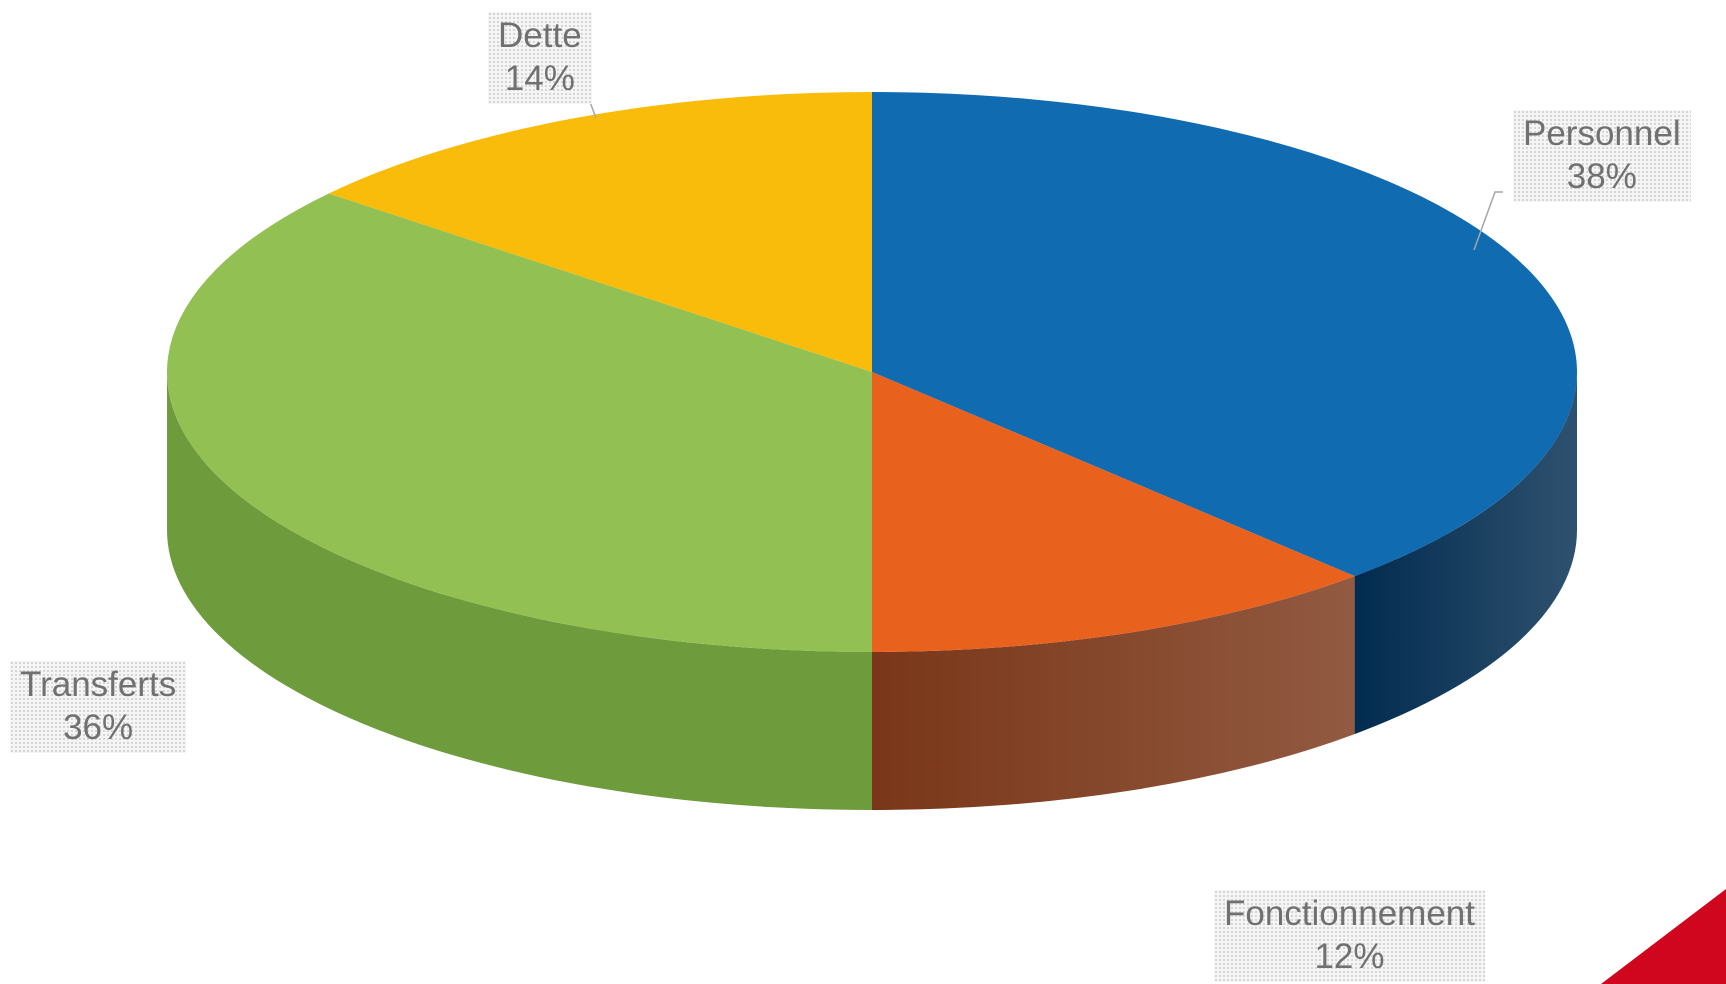 This screenshot has width=1726, height=984. Describe the element at coordinates (1602, 156) in the screenshot. I see `data-label-personnel: Personnel 38%` at that location.